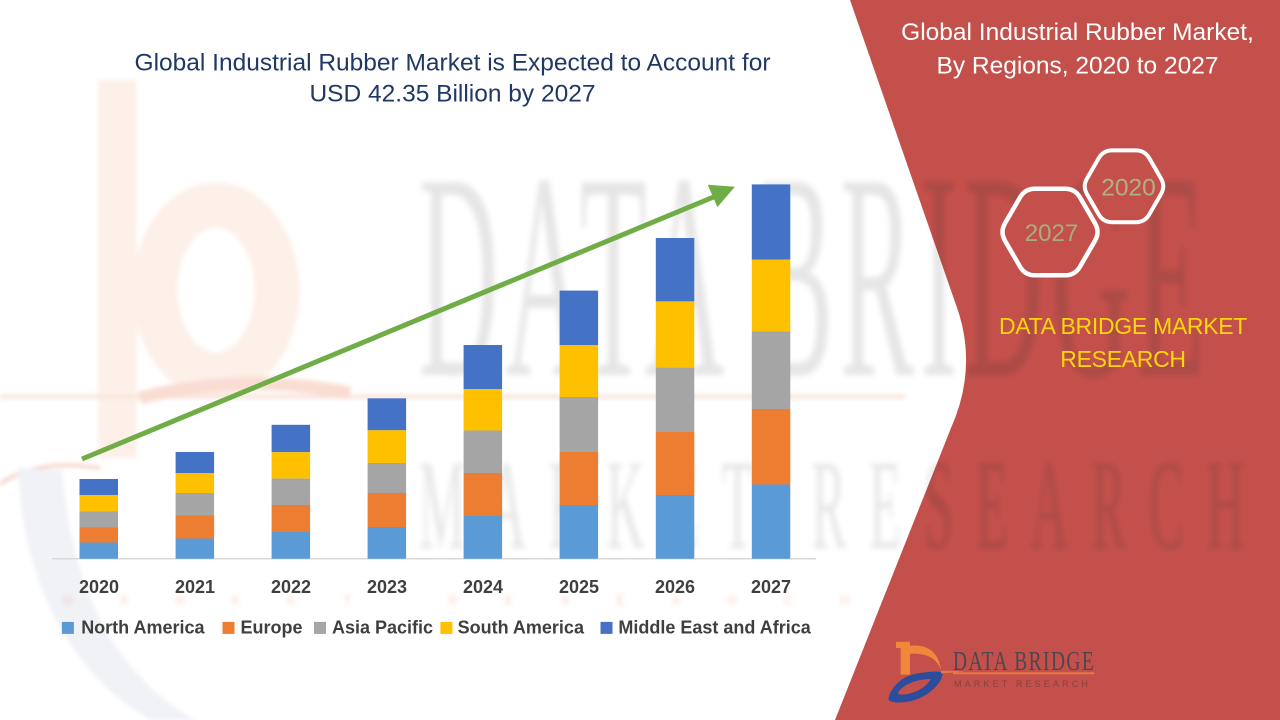 This screenshot has width=1280, height=720. Describe the element at coordinates (1078, 66) in the screenshot. I see `svg-text: By Regions, 2020 to 2027` at that location.